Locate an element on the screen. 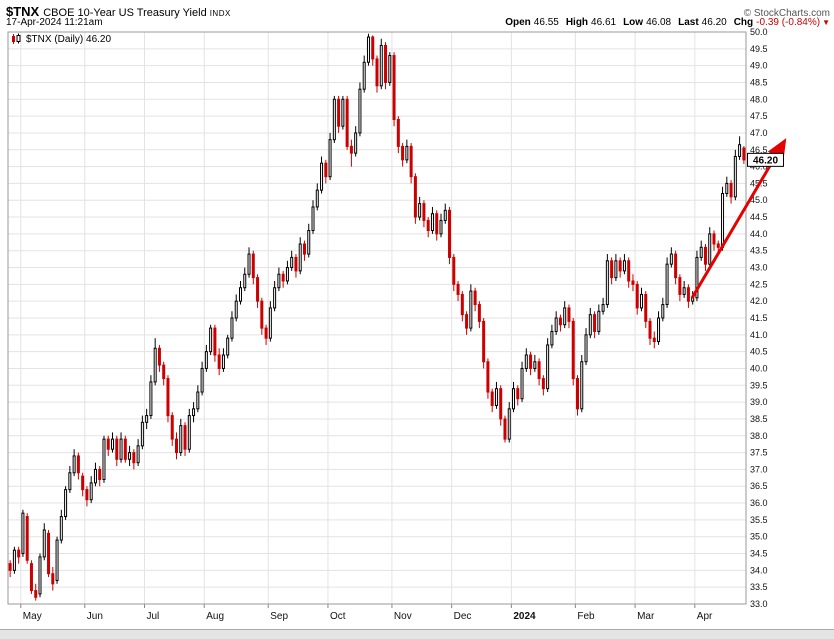  y-tick-label: 38.5 is located at coordinates (759, 419).